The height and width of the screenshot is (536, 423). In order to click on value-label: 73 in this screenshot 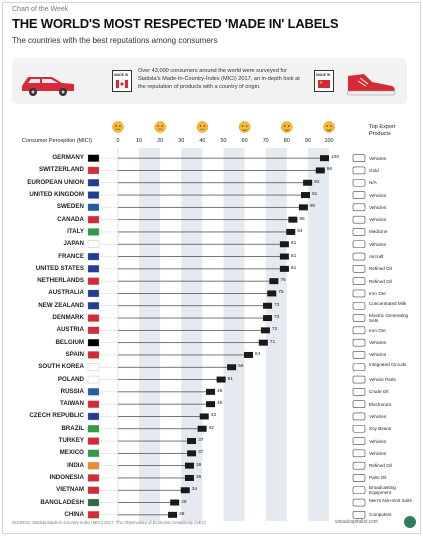, I will do `click(277, 305)`.